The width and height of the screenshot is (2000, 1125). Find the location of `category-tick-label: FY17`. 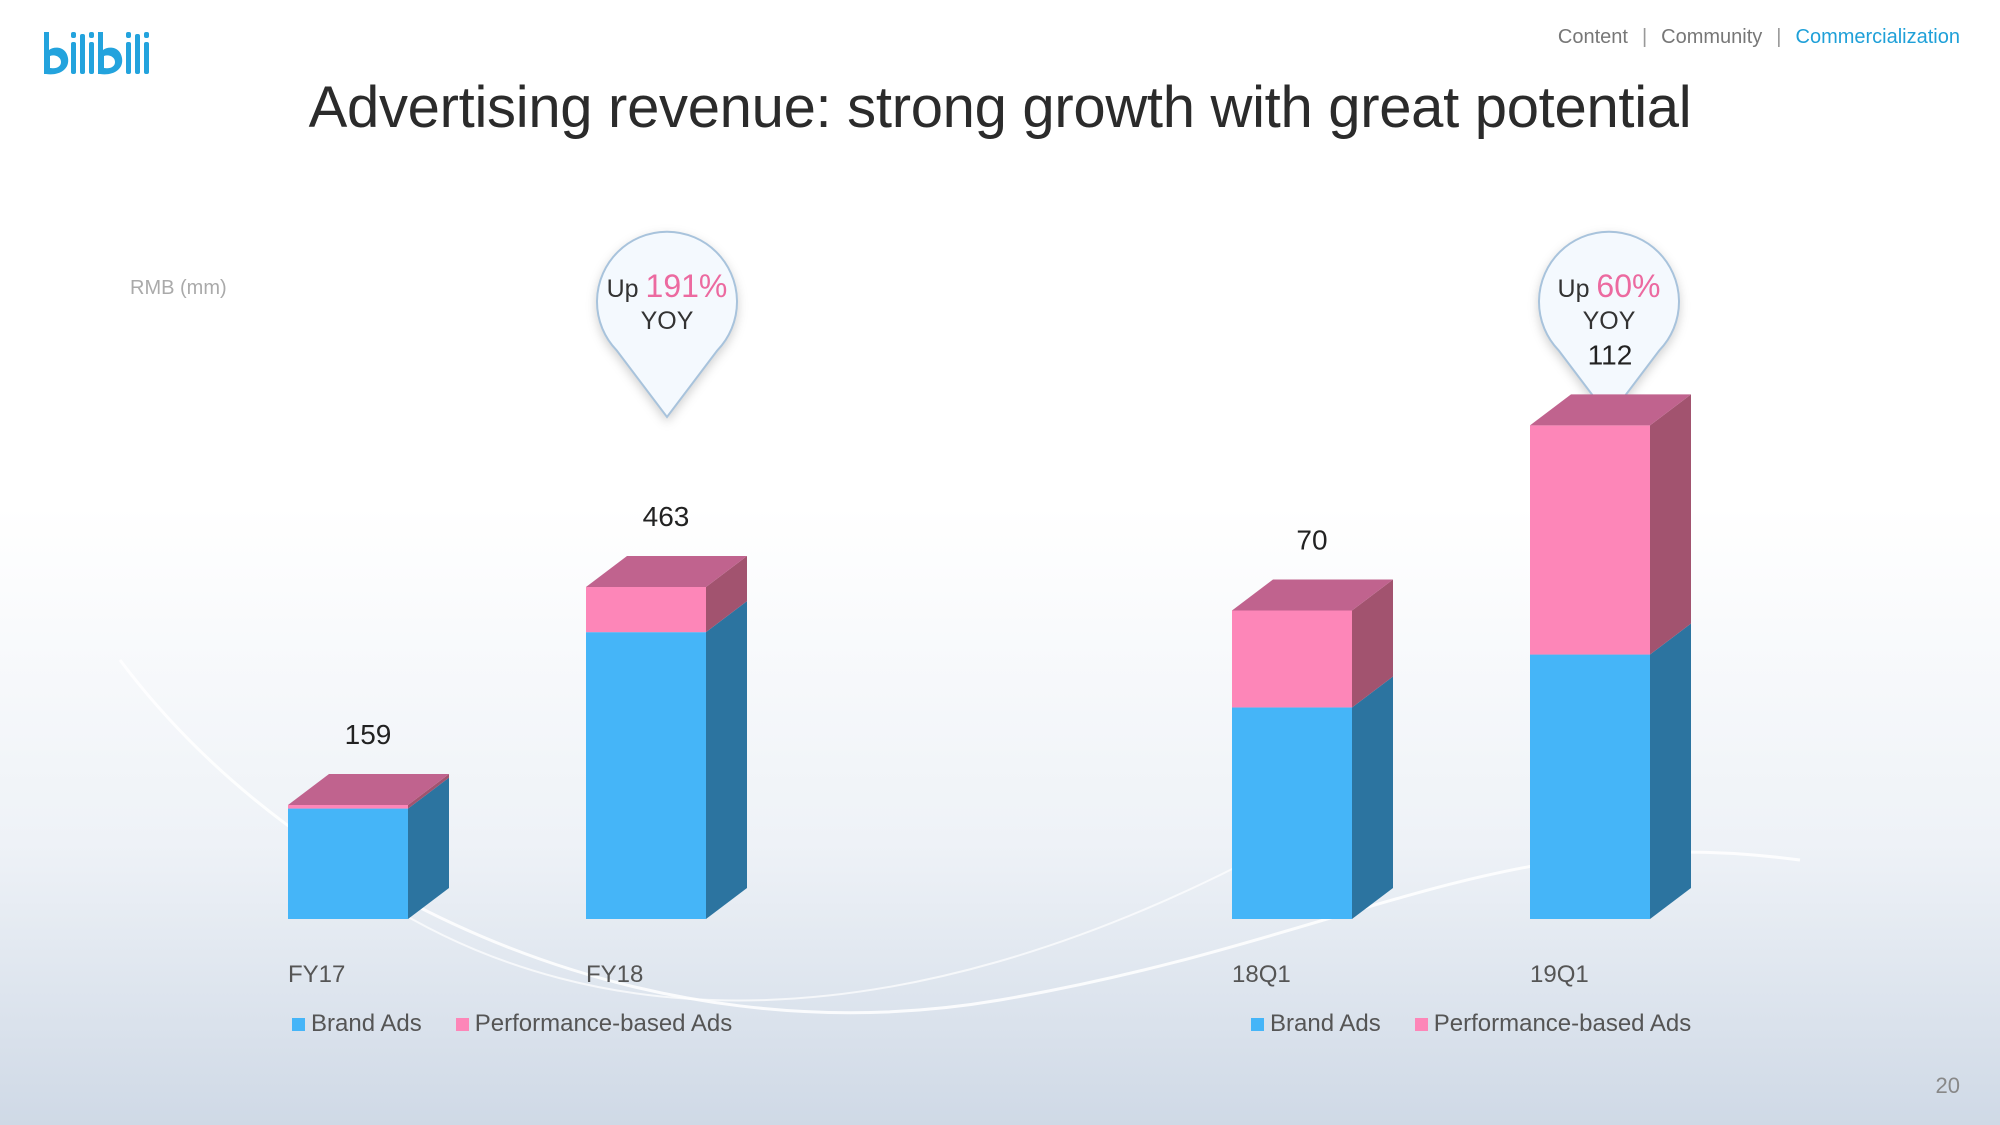

category-tick-label: FY17 is located at coordinates (316, 974).